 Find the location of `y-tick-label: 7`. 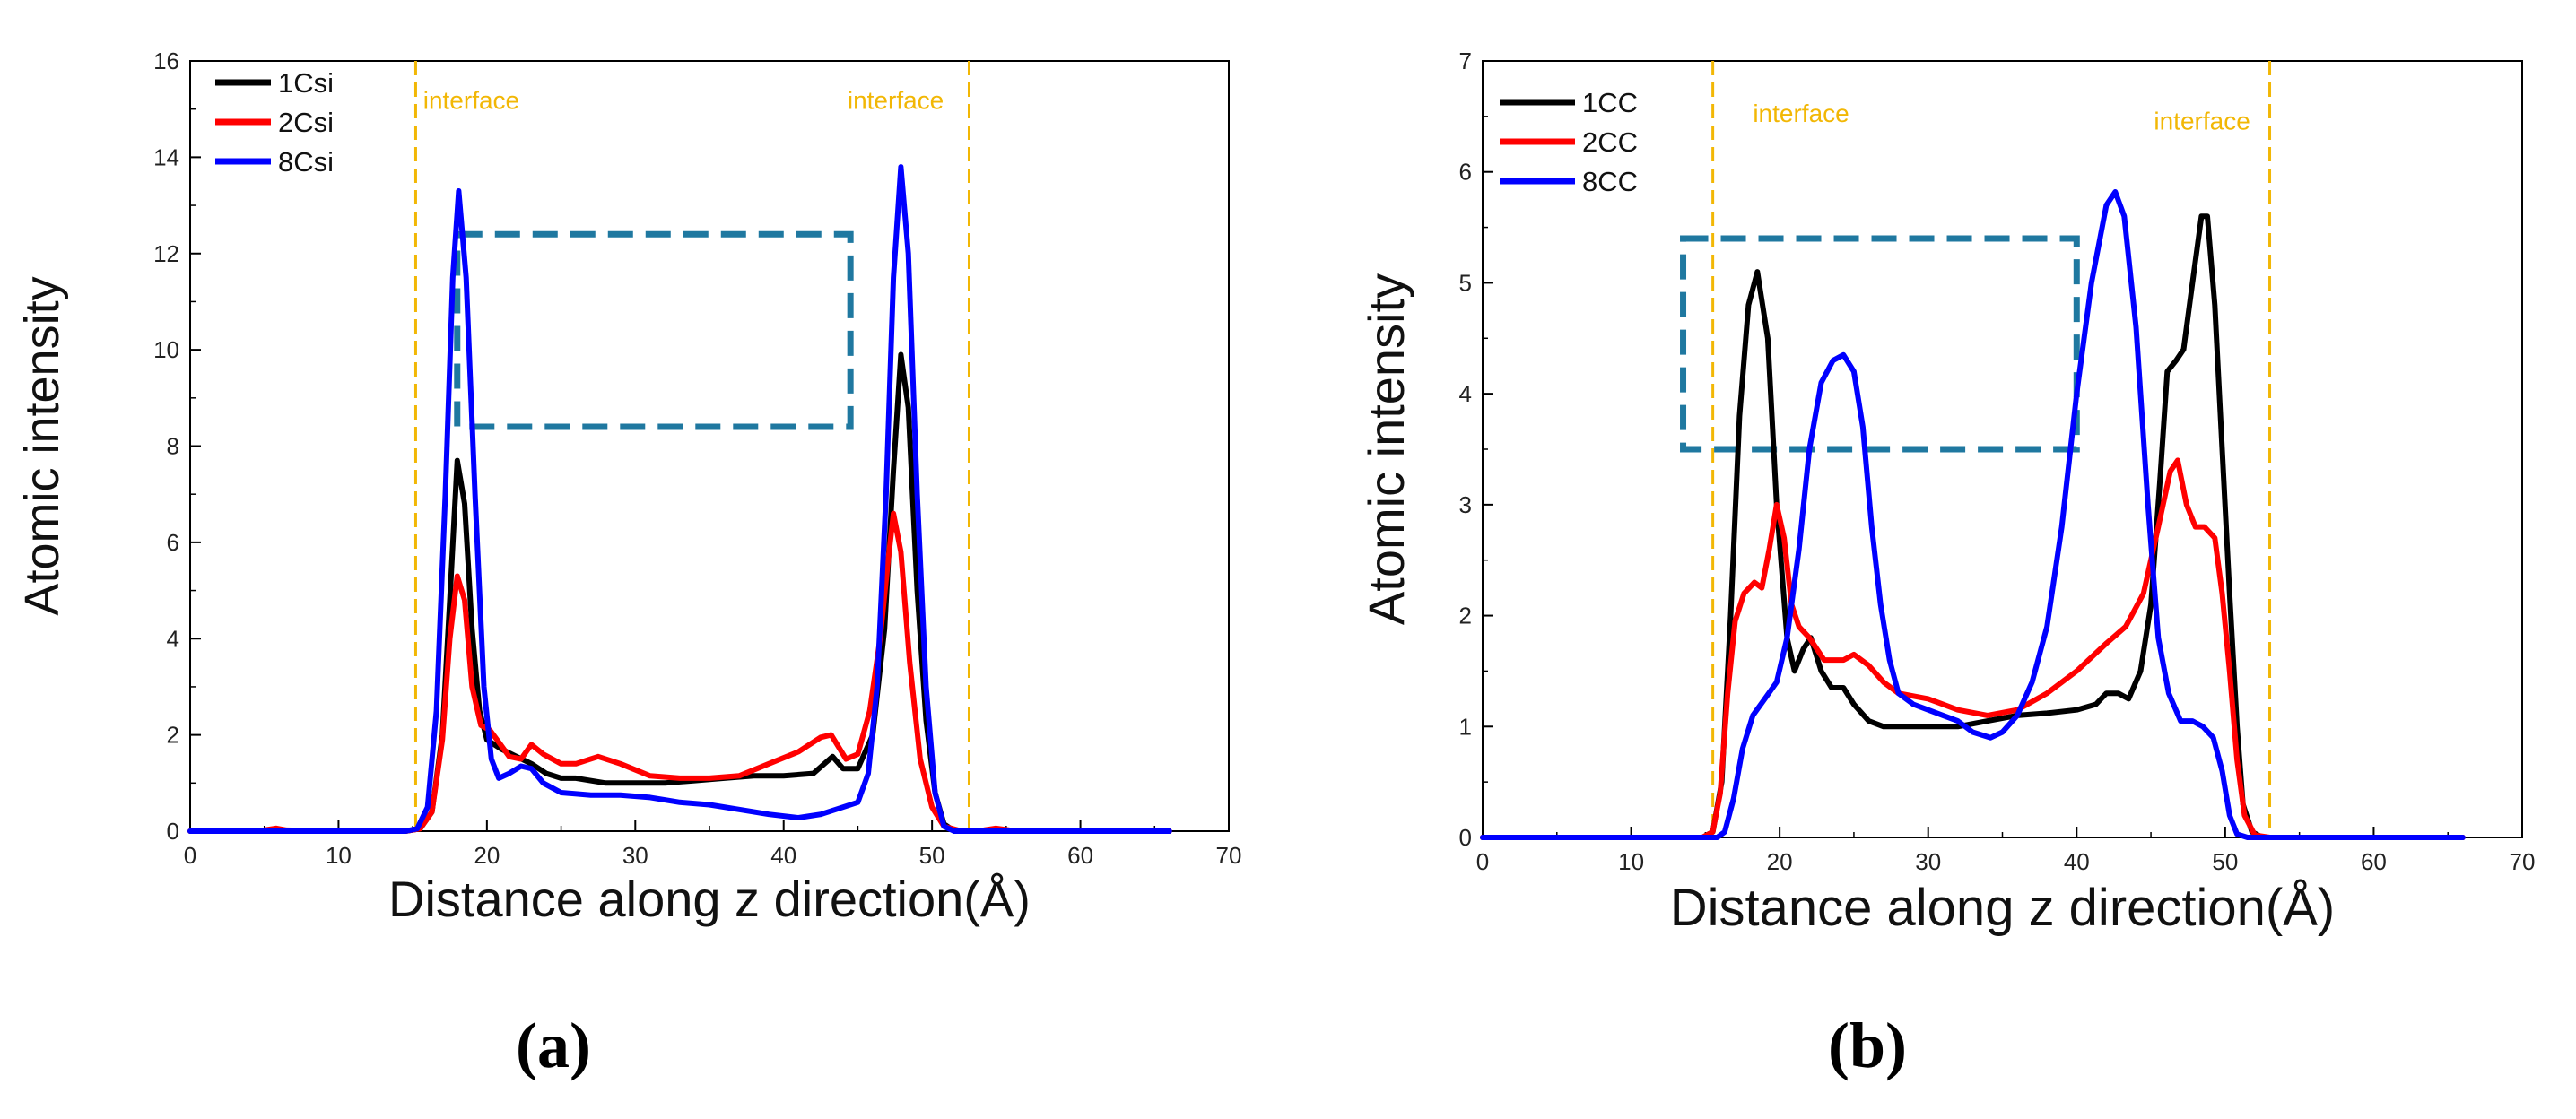

y-tick-label: 7 is located at coordinates (1465, 61).